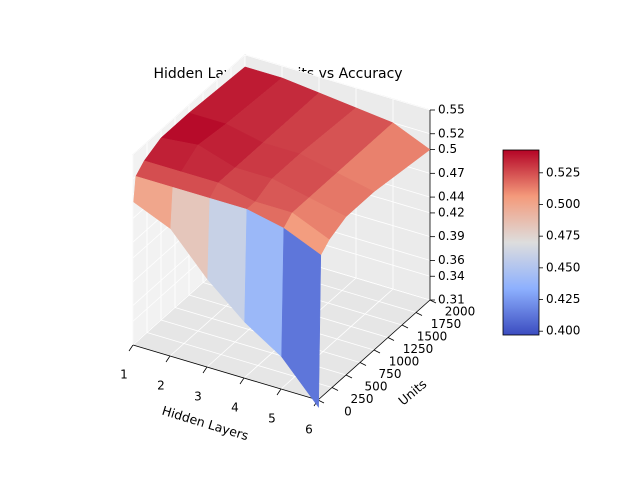 The width and height of the screenshot is (640, 480). Describe the element at coordinates (390, 374) in the screenshot. I see `y-tick-label: 750` at that location.